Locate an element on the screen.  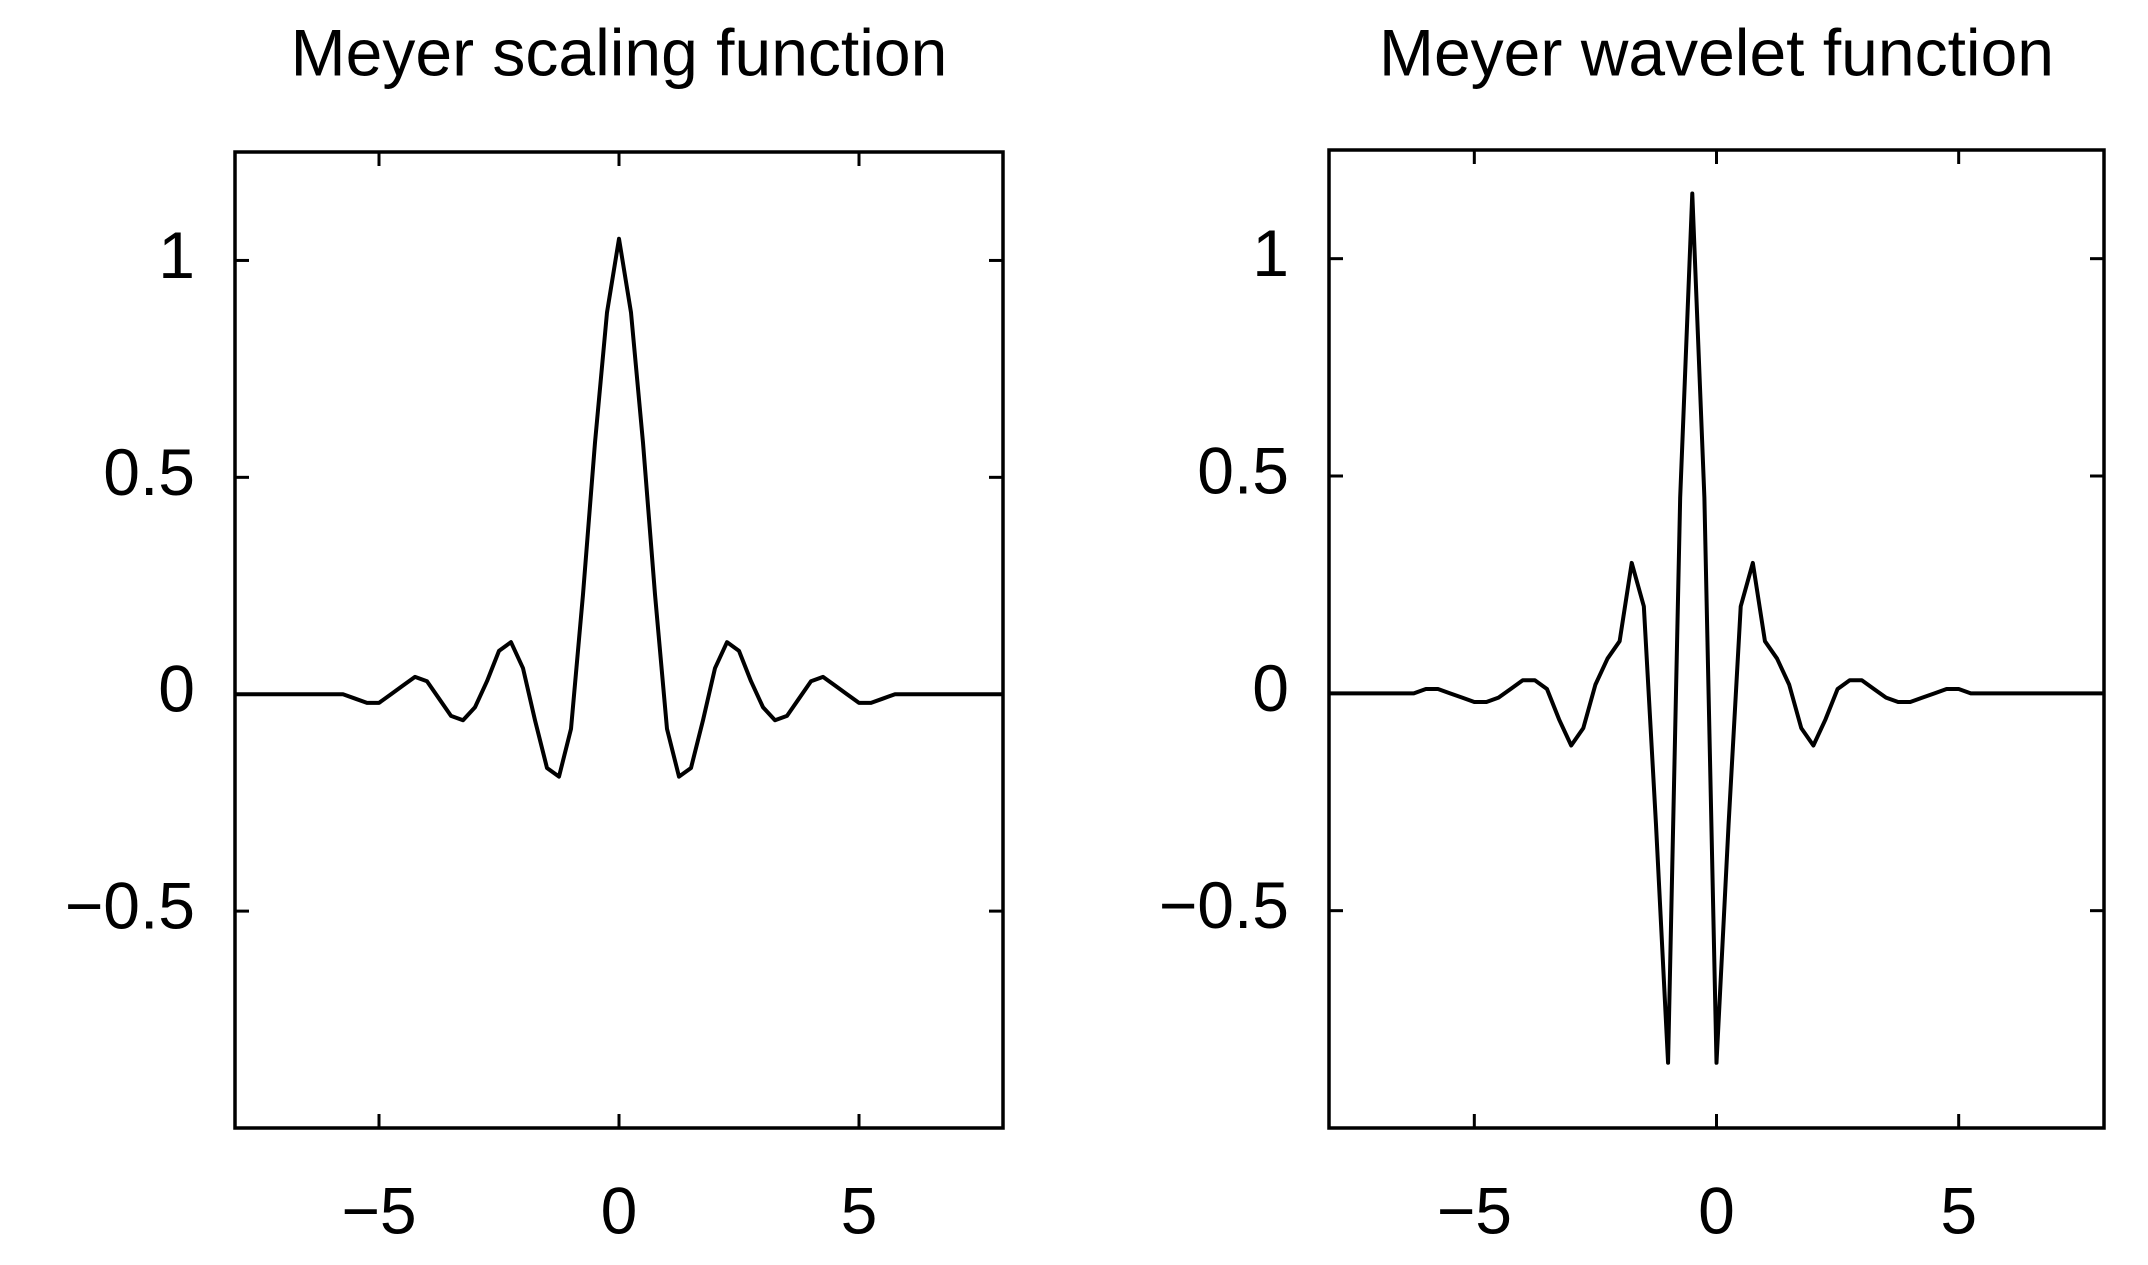
chart-title: Meyer wavelet function is located at coordinates (1716, 52).